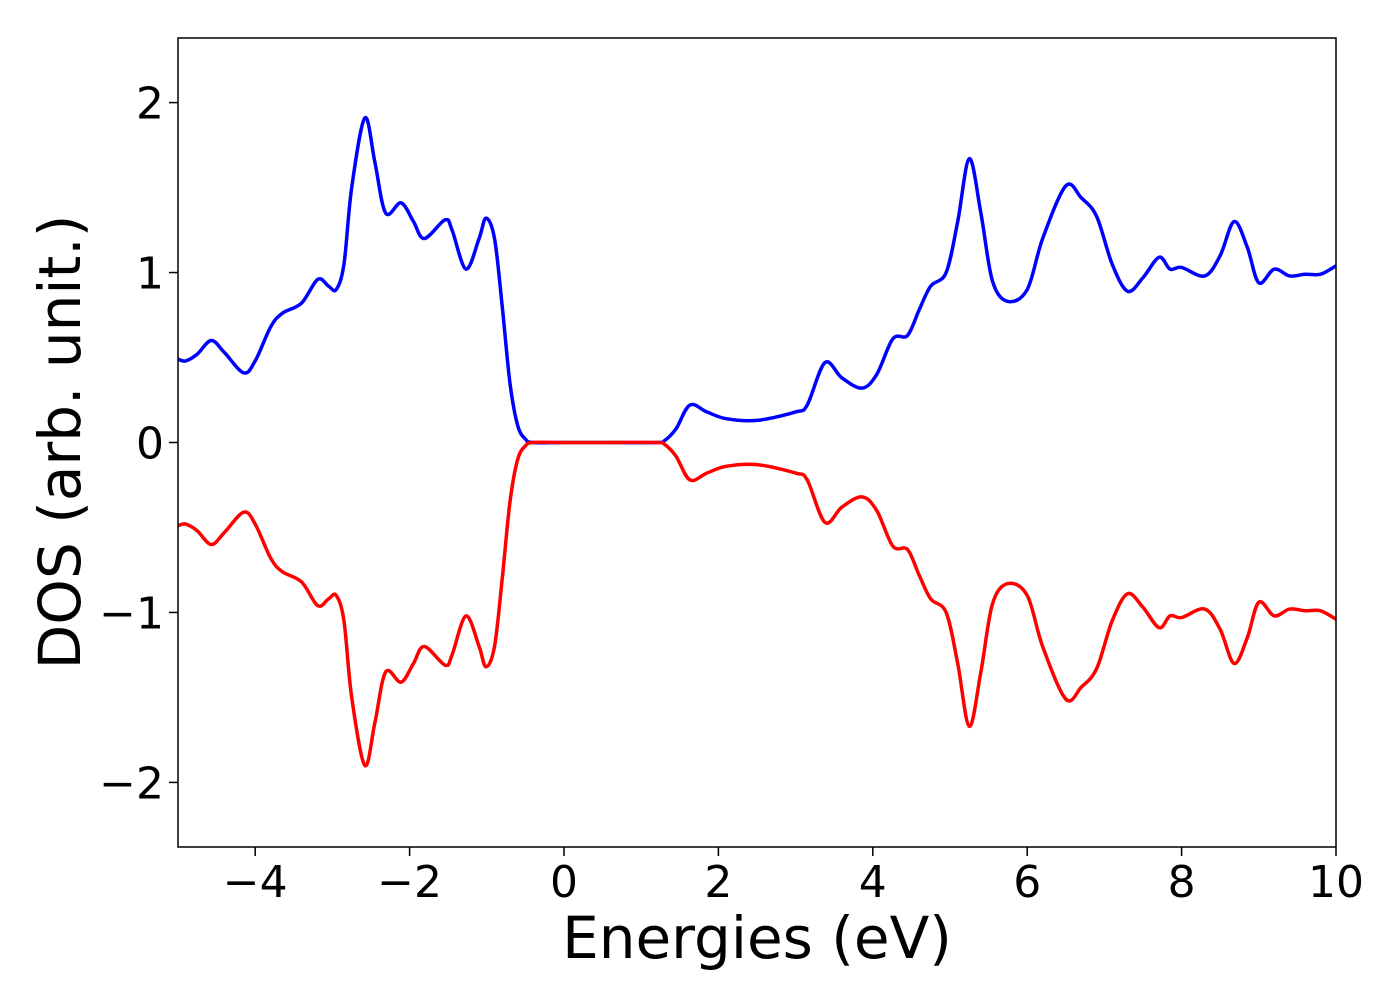 The width and height of the screenshot is (1400, 1000). I want to click on x-tick-label: 0, so click(564, 882).